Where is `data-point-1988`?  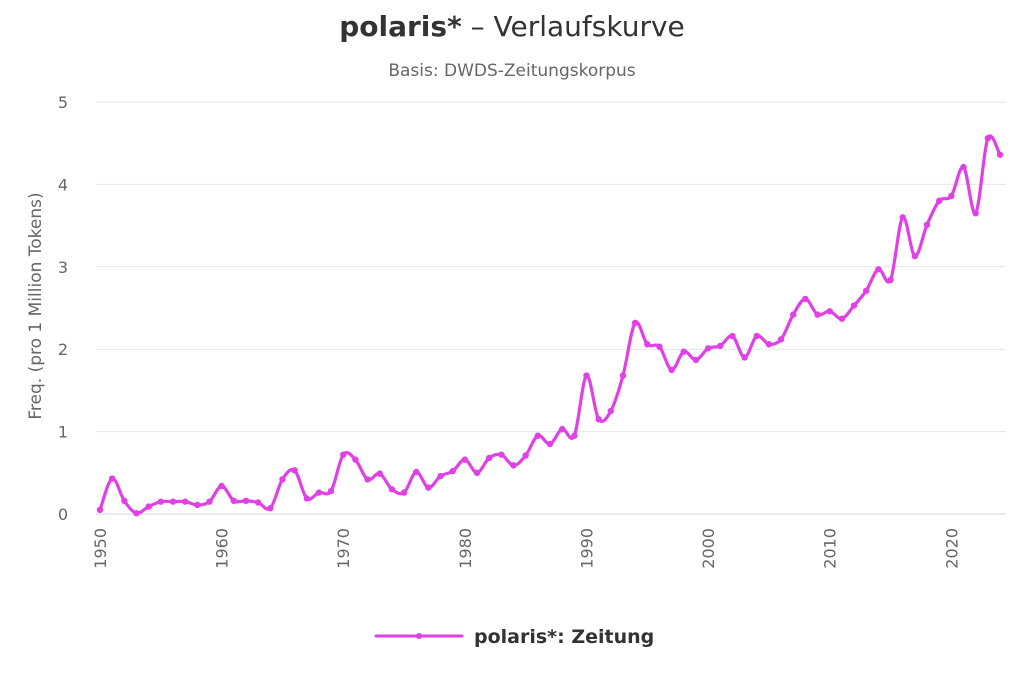 data-point-1988 is located at coordinates (562, 429).